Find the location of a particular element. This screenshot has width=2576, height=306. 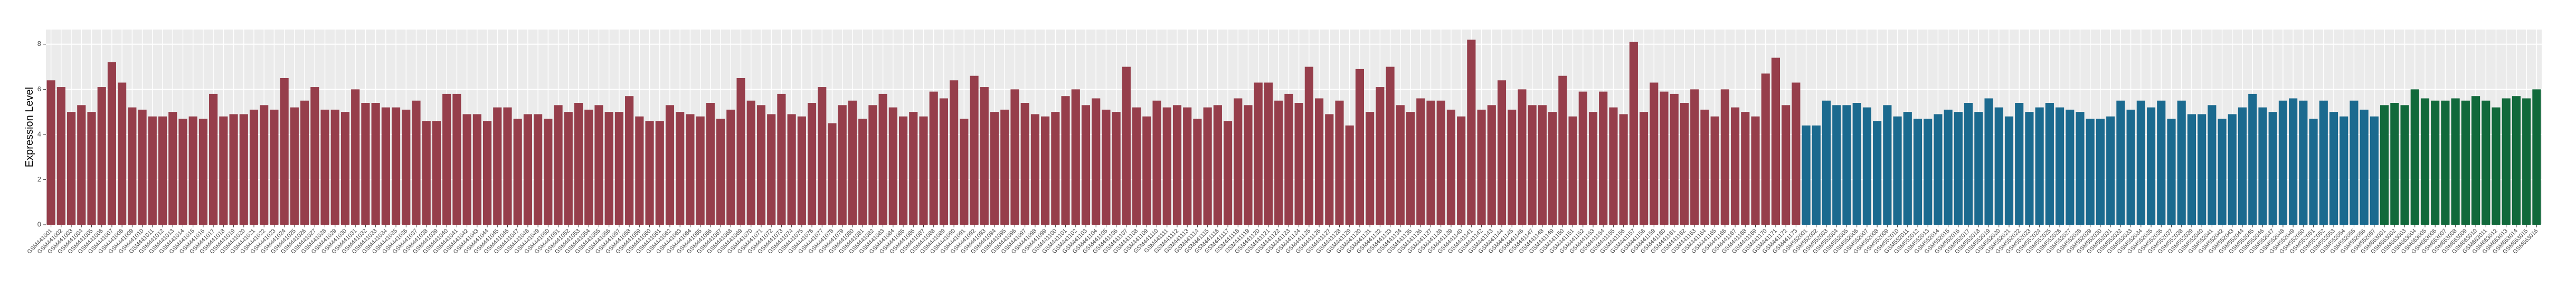

y-tick-label: 4 is located at coordinates (39, 134).